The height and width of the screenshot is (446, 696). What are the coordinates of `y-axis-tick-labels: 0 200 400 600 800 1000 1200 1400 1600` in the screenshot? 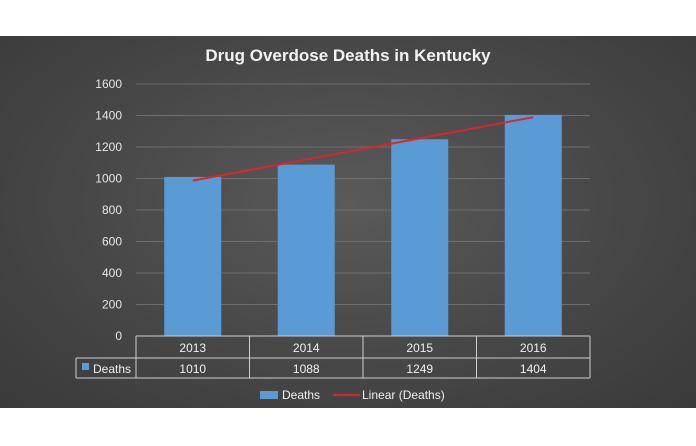 It's located at (108, 210).